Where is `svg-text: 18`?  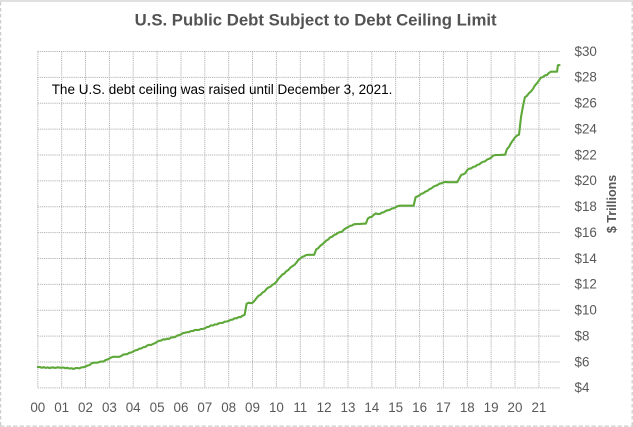
svg-text: 18 is located at coordinates (467, 407).